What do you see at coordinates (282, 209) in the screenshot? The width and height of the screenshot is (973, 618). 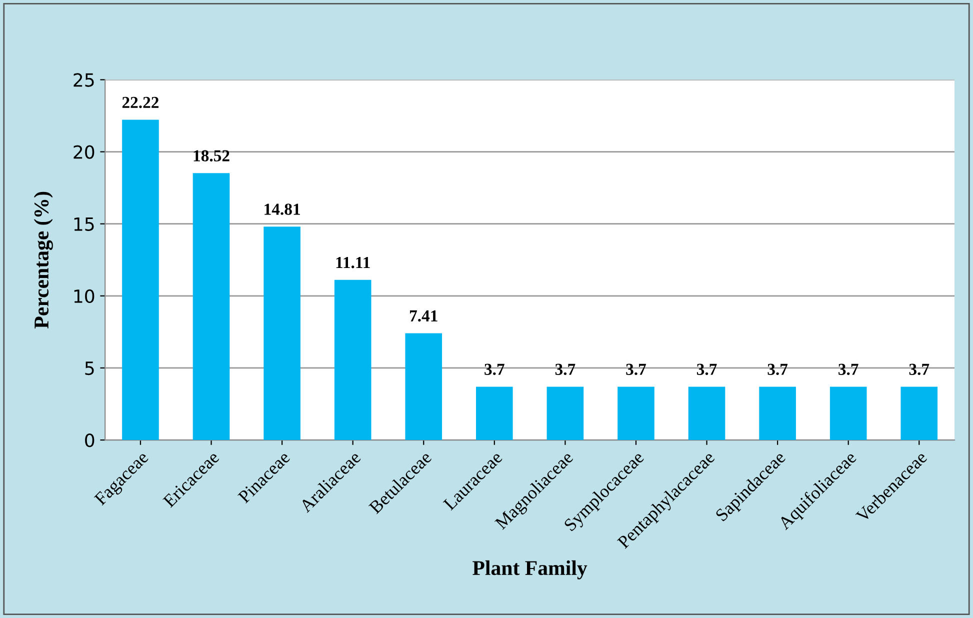 I see `data-label: 14.81` at bounding box center [282, 209].